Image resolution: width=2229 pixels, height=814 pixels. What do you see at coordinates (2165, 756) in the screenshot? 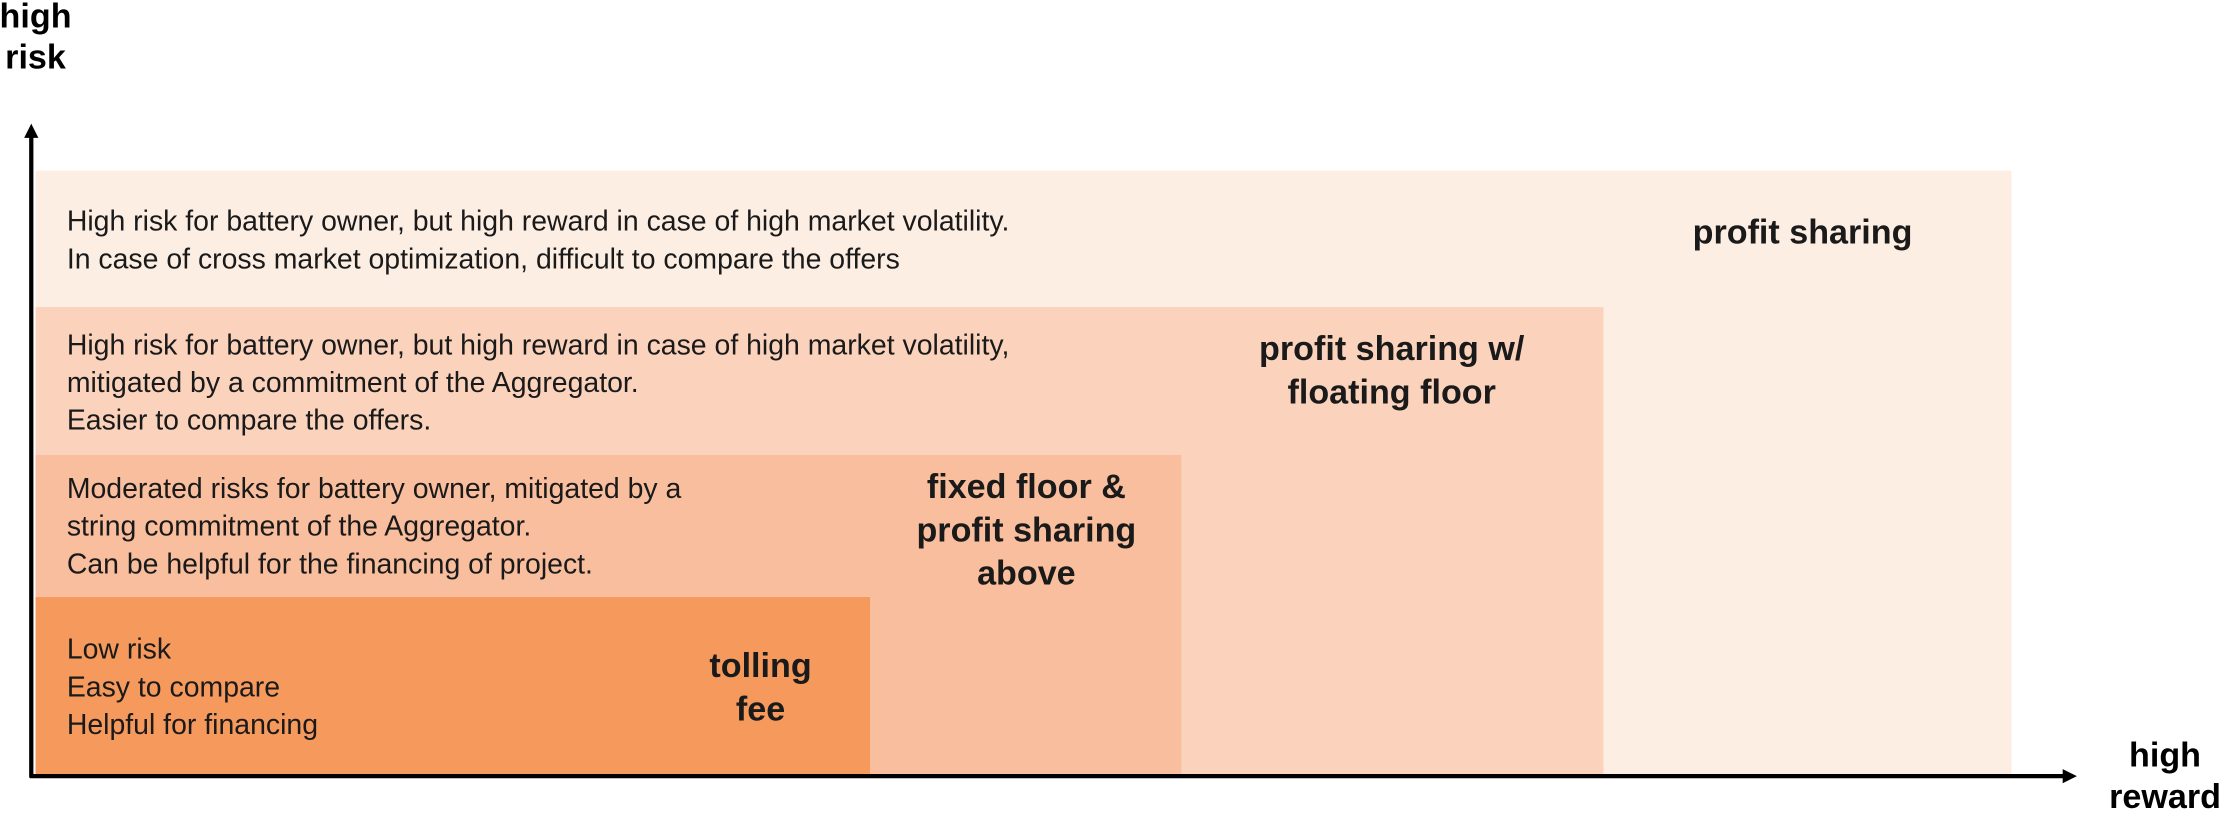
I see `x-axis-label: high` at bounding box center [2165, 756].